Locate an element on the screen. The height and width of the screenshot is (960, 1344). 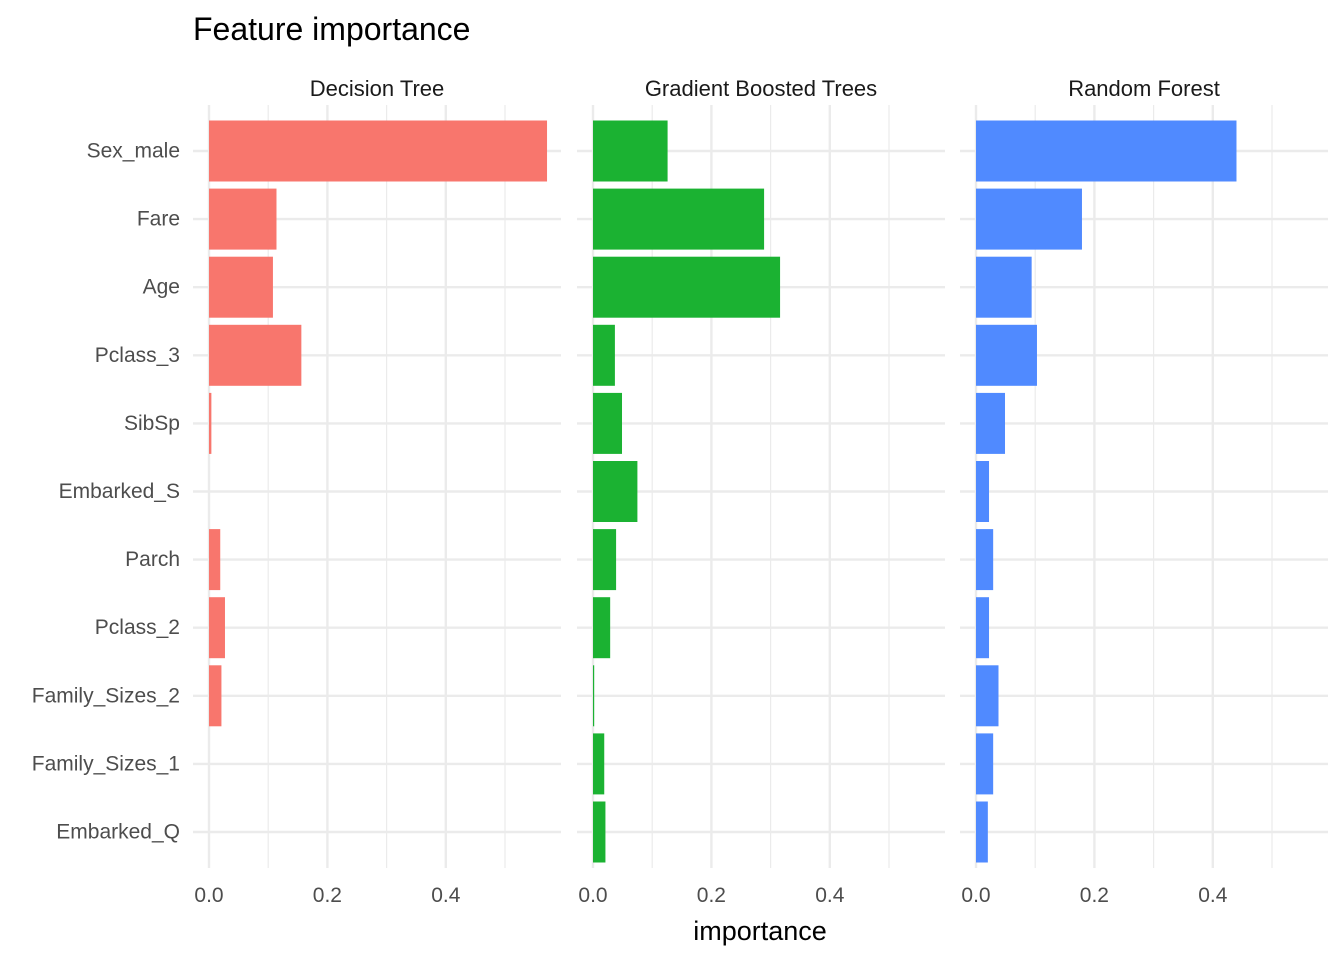
y-label-fare: Fare is located at coordinates (158, 219).